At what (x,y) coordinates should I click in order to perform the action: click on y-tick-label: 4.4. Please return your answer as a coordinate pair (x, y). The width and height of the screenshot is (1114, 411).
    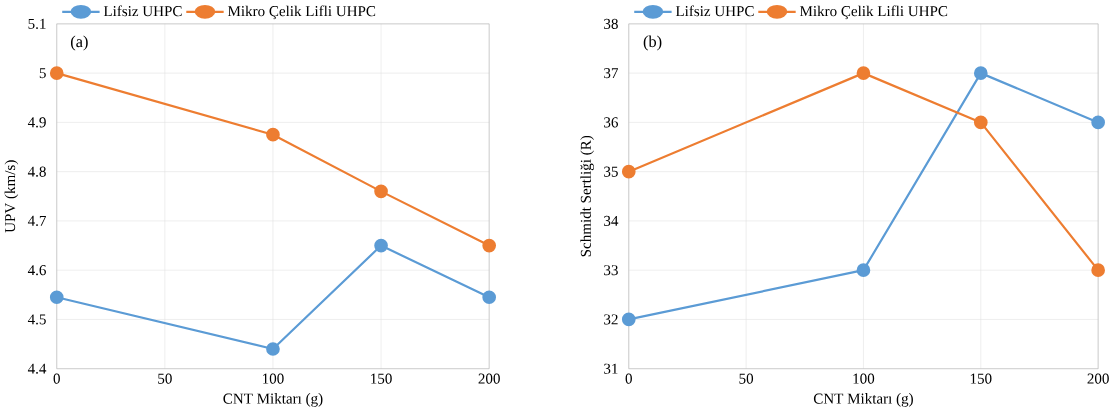
    Looking at the image, I should click on (37, 368).